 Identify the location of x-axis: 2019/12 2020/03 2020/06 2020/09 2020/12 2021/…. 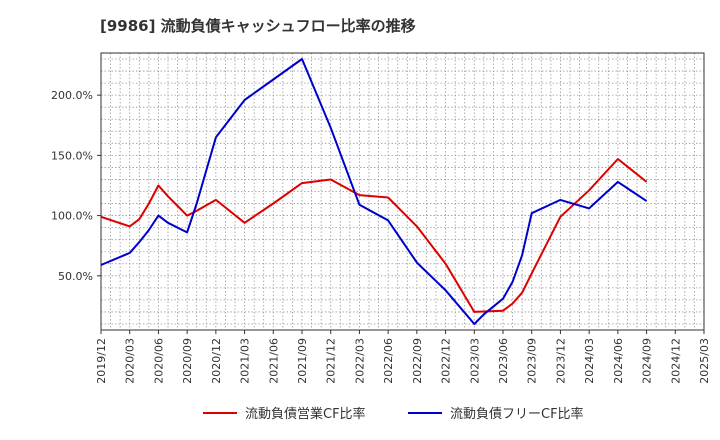
(403, 357).